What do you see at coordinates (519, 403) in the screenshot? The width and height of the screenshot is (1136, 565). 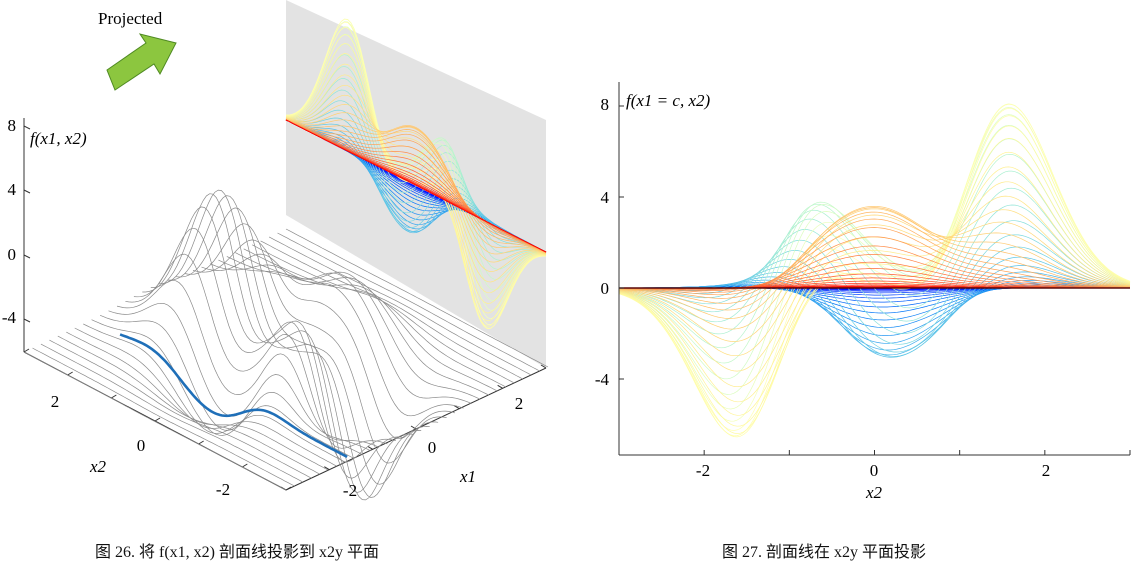 I see `x1-tick-label: 2` at bounding box center [519, 403].